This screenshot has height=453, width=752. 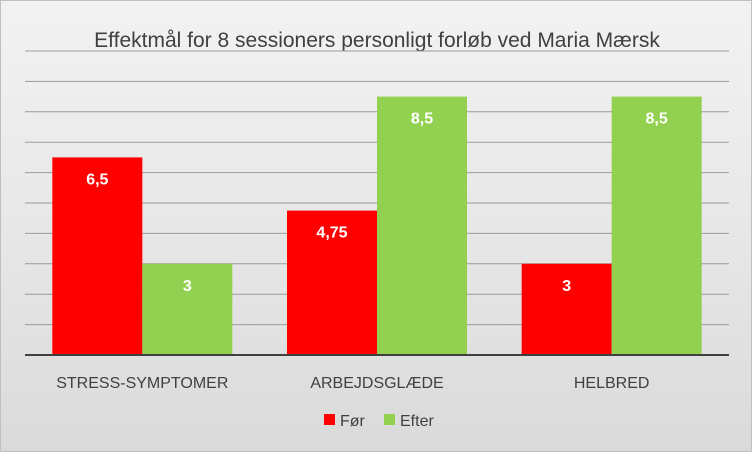 What do you see at coordinates (612, 383) in the screenshot?
I see `category-label-3: HELBRED` at bounding box center [612, 383].